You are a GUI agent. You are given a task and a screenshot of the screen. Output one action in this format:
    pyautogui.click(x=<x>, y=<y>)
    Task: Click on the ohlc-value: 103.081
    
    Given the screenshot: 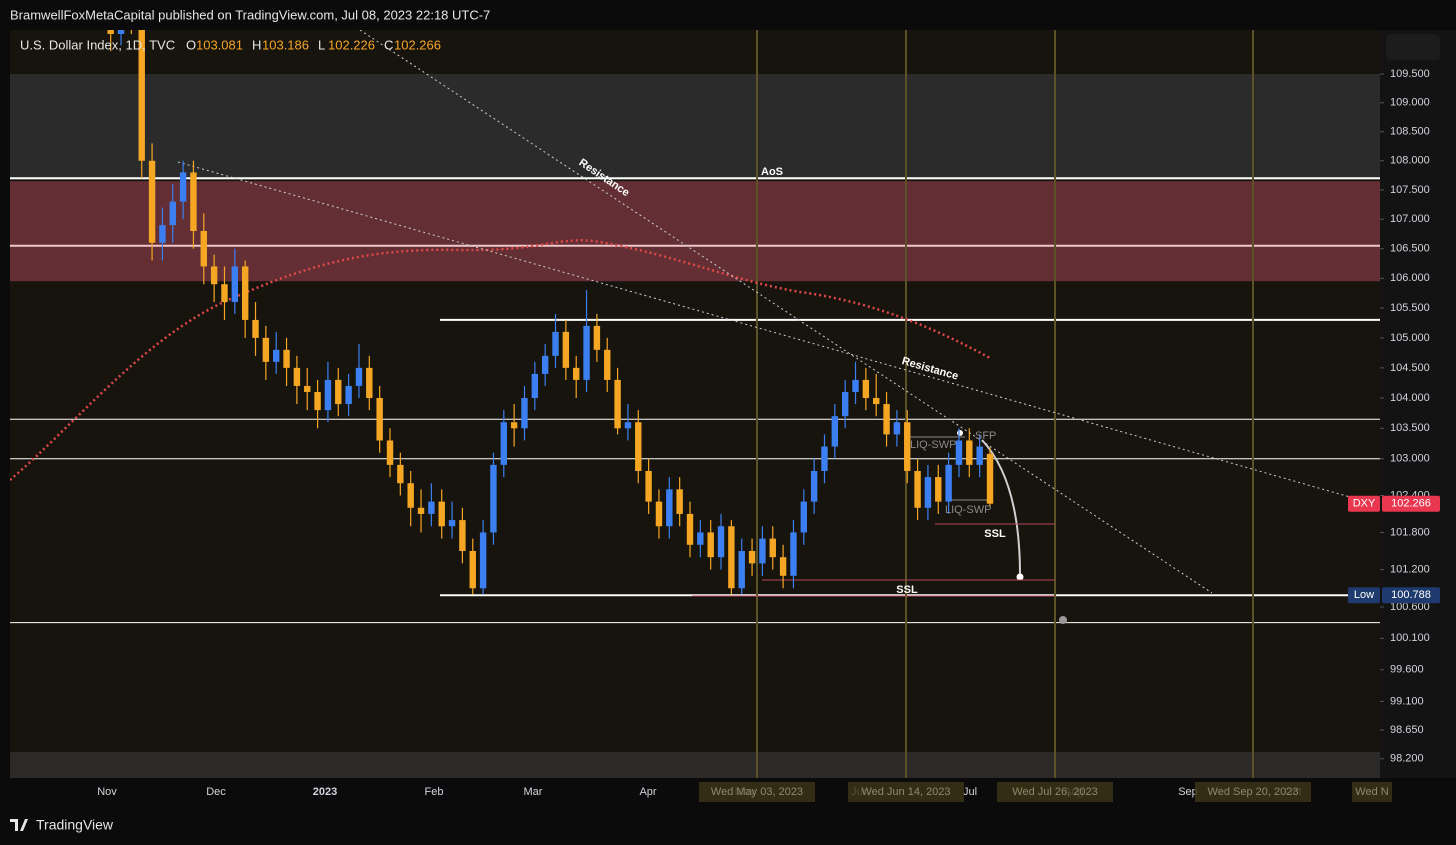 What is the action you would take?
    pyautogui.click(x=219, y=44)
    